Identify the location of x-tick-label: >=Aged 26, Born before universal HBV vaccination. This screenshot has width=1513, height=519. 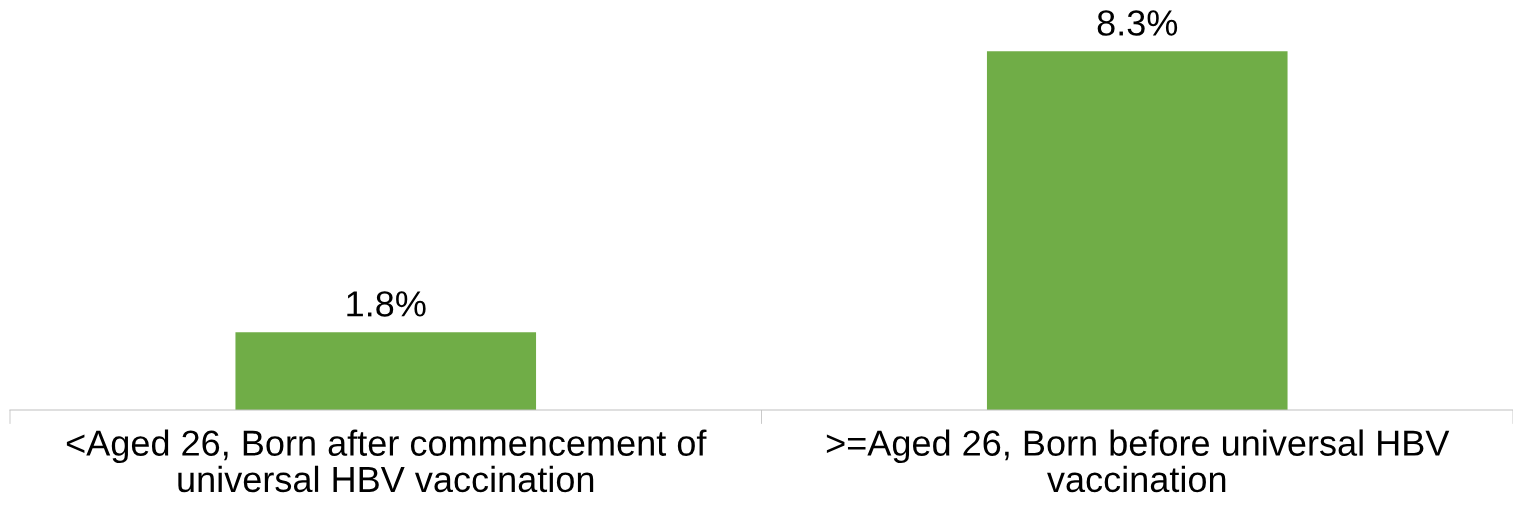
(1138, 461).